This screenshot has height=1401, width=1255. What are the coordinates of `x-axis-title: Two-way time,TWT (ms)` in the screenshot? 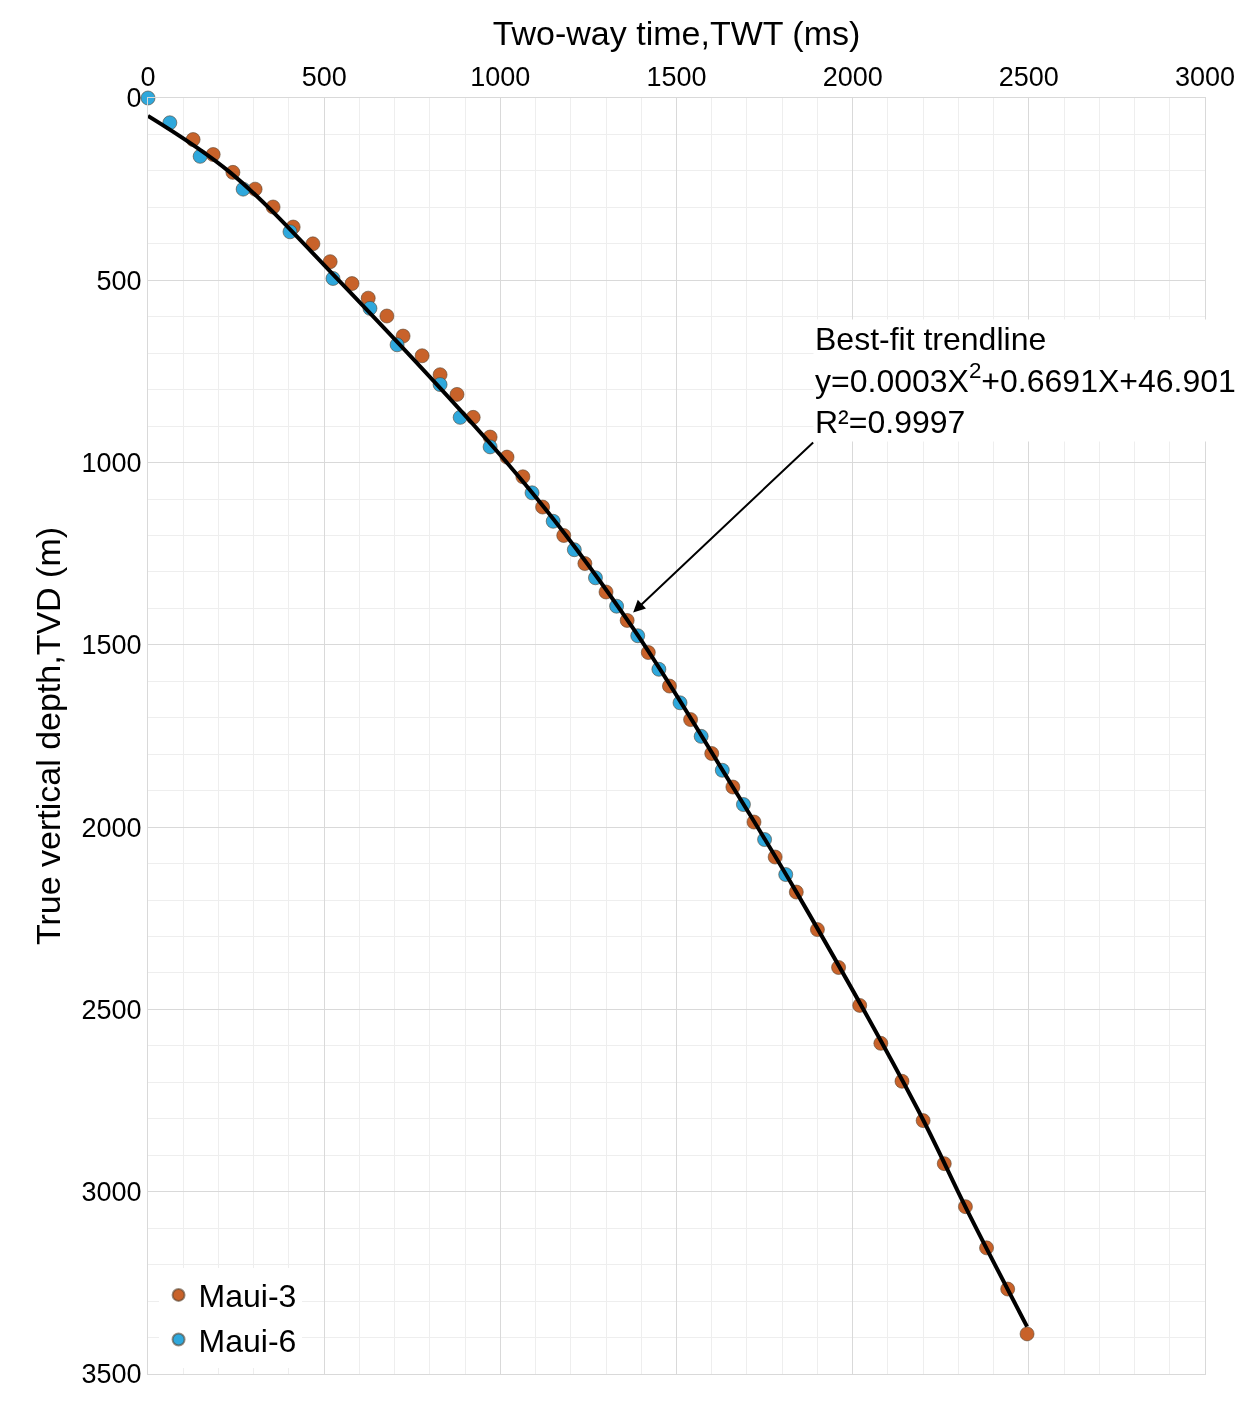 It's located at (676, 32).